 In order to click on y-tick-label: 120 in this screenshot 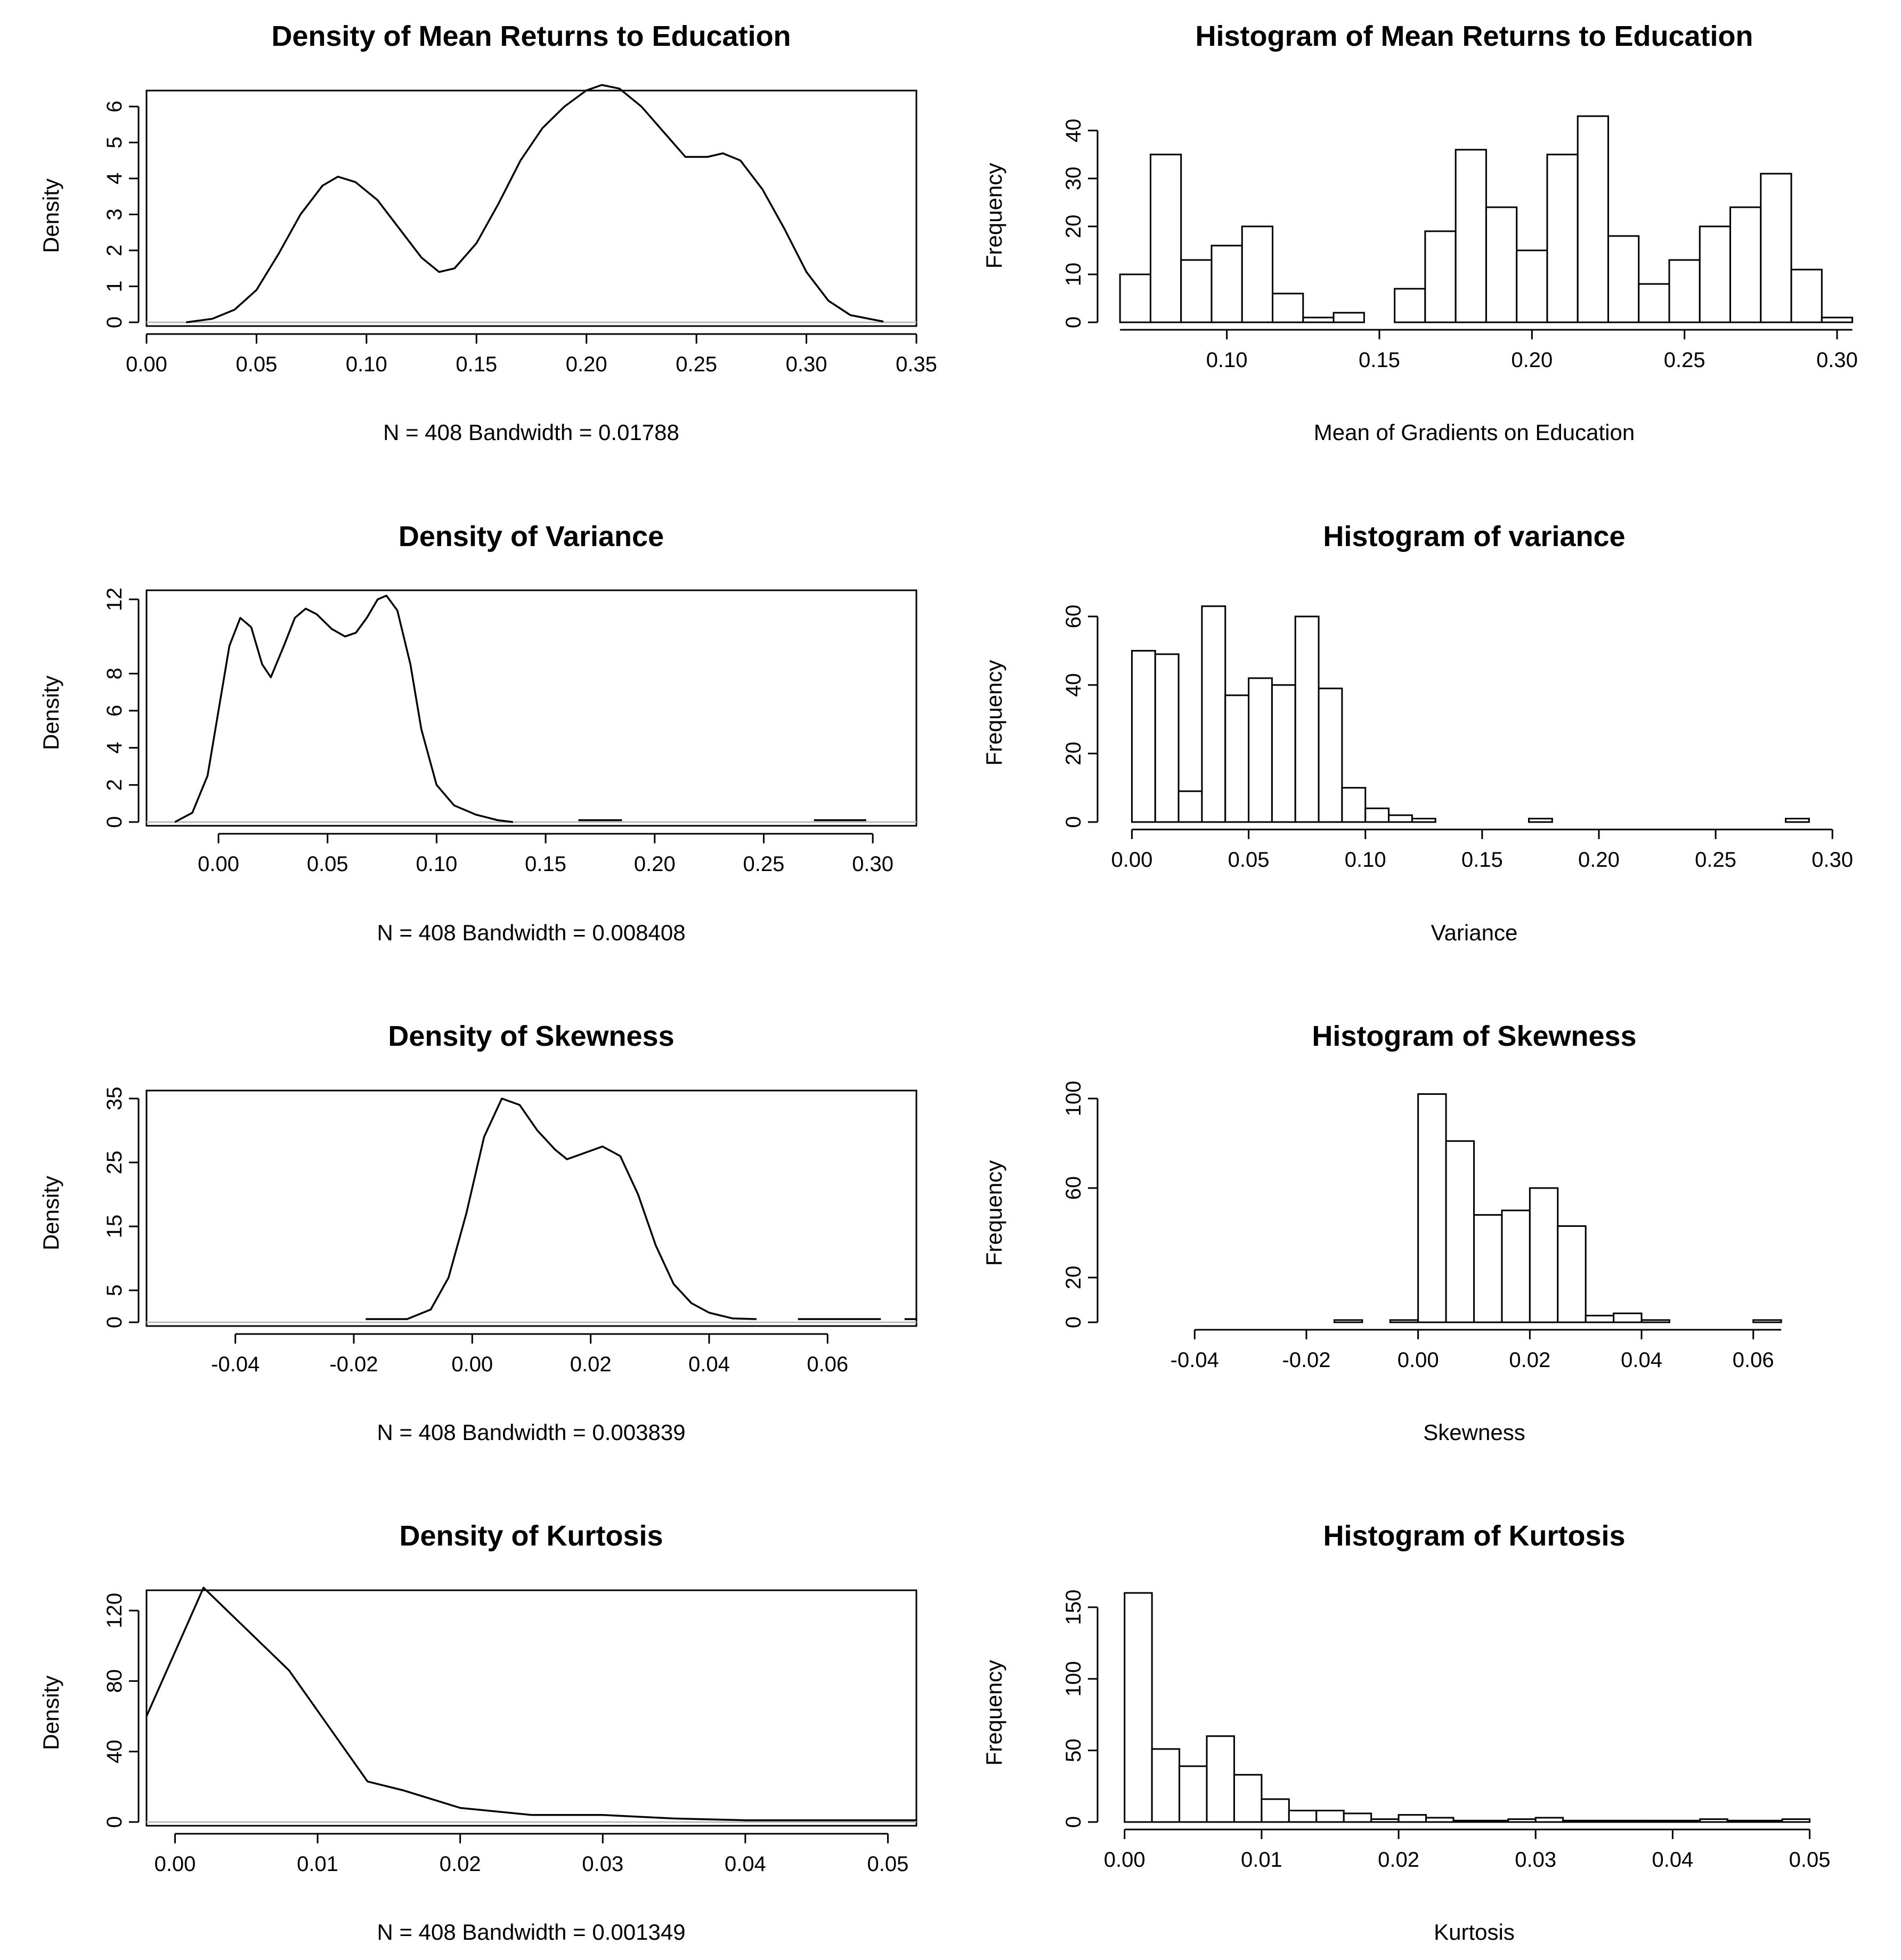, I will do `click(114, 1611)`.